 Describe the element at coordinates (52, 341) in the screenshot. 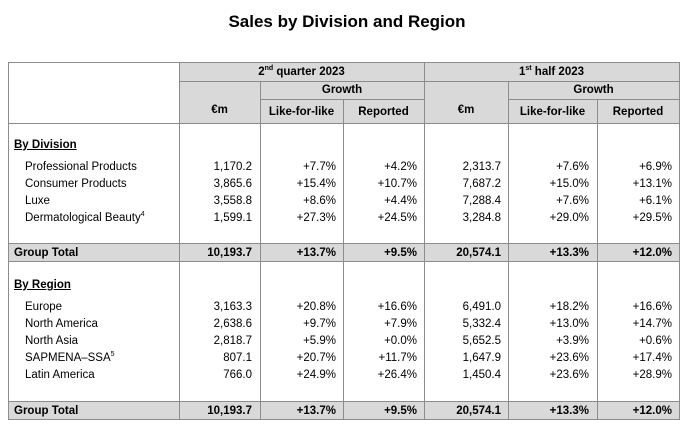

I see `row-label: North Asia` at that location.